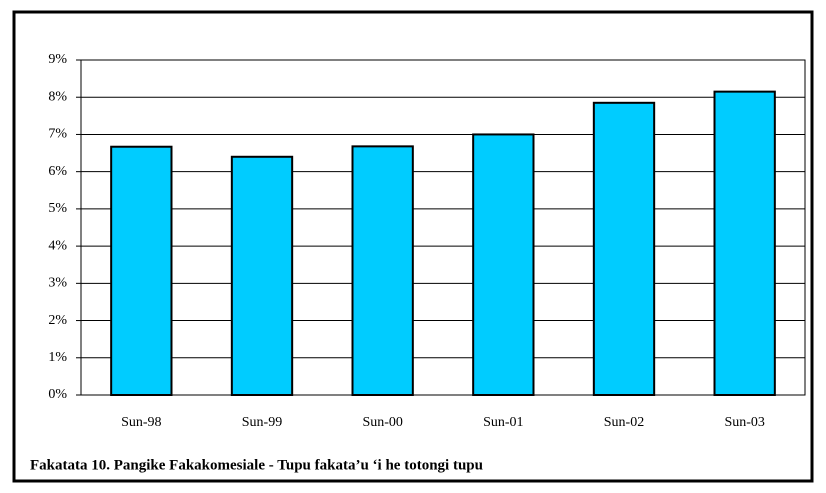  What do you see at coordinates (744, 422) in the screenshot?
I see `x-tick-label: Sun-03` at bounding box center [744, 422].